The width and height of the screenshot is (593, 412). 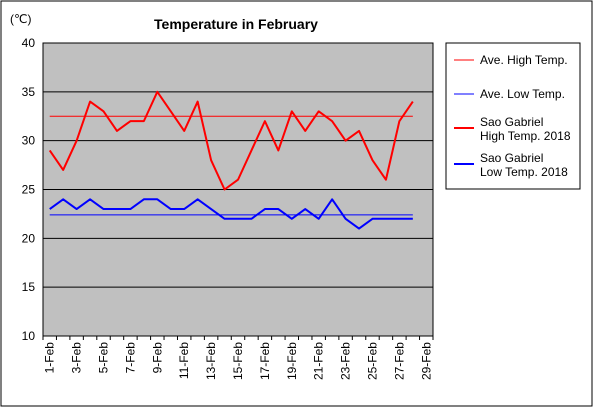 What do you see at coordinates (184, 360) in the screenshot?
I see `x-tick-label: 11-Feb` at bounding box center [184, 360].